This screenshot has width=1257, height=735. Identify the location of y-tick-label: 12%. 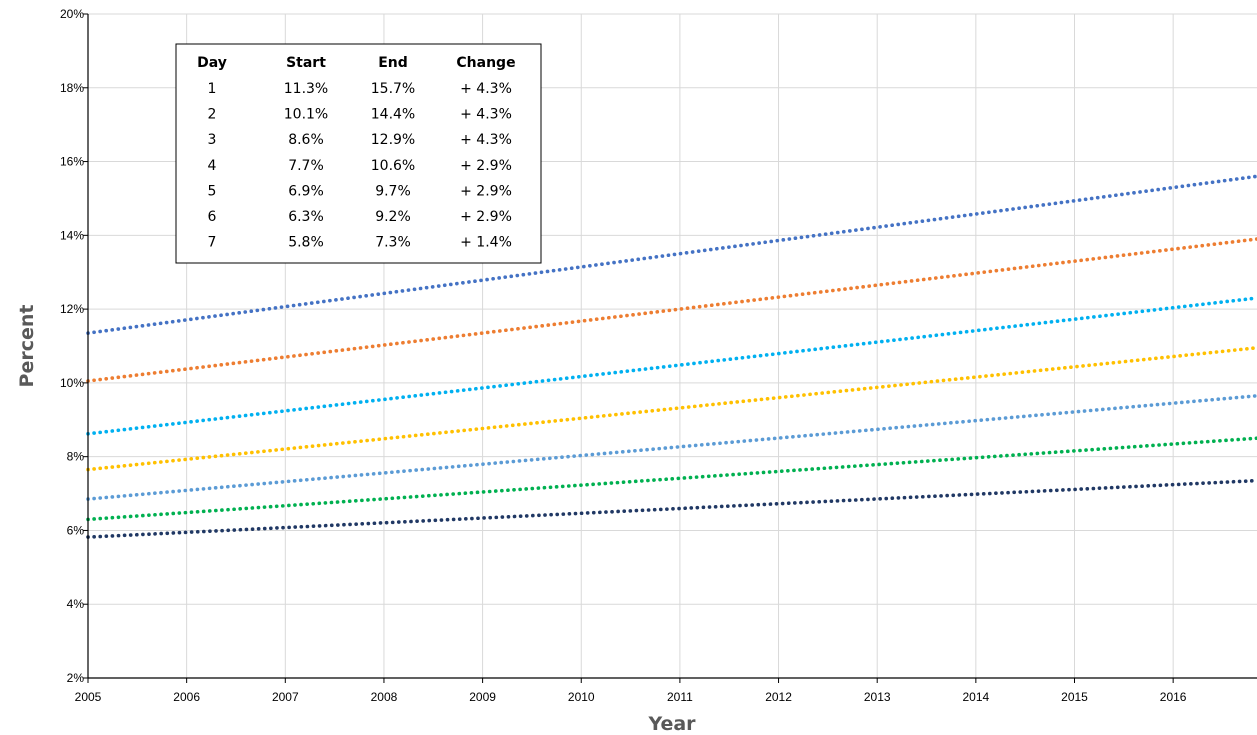
(72, 309).